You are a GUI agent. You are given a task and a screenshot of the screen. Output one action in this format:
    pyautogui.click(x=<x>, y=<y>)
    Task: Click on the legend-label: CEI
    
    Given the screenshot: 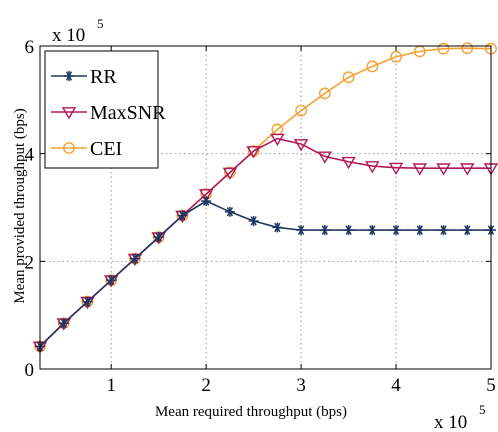 What is the action you would take?
    pyautogui.click(x=106, y=149)
    